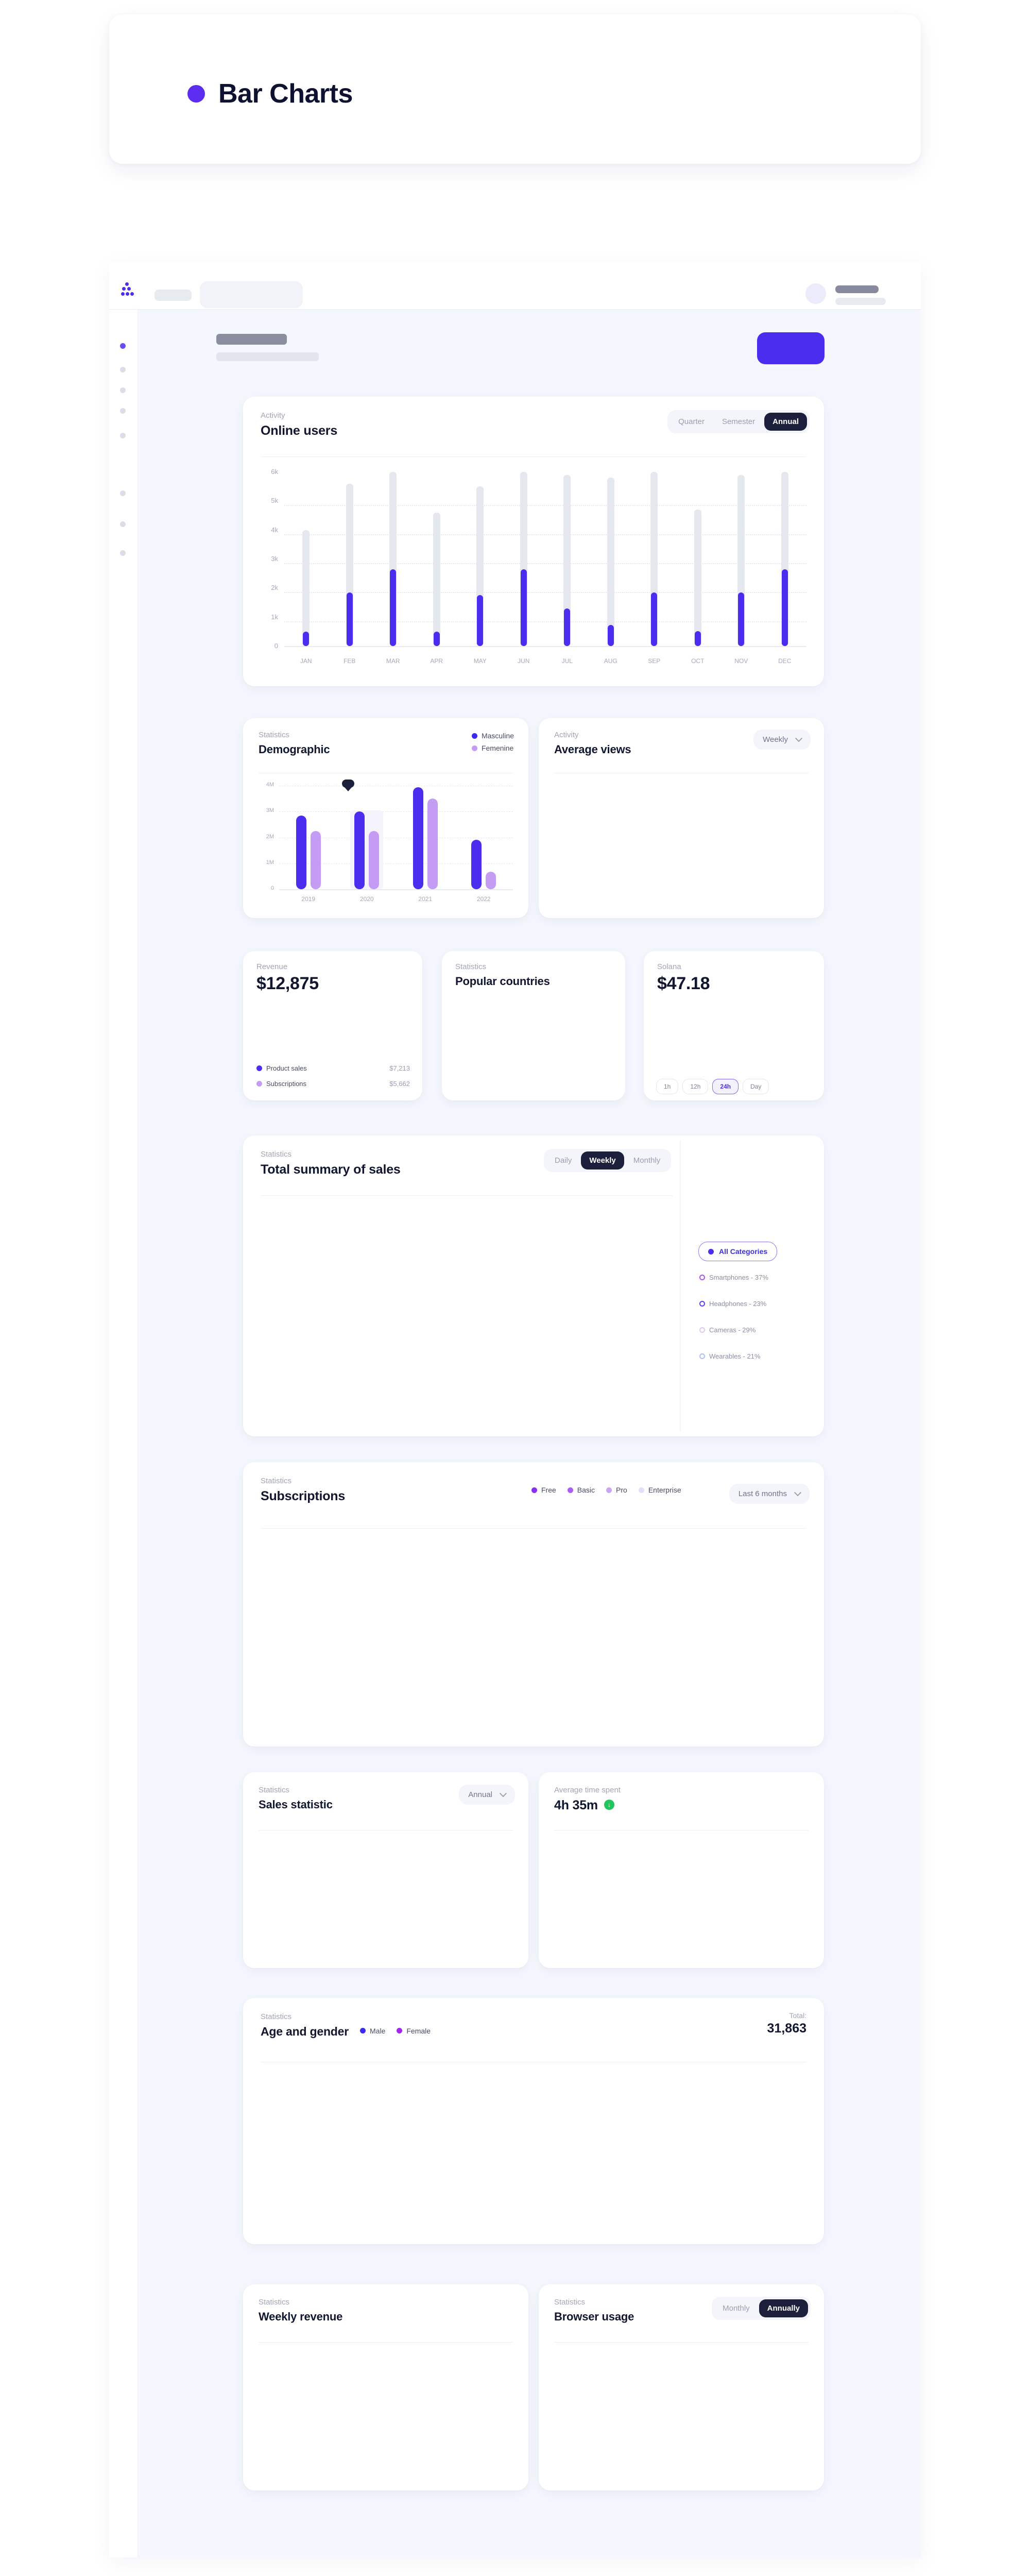  I want to click on bar-track, so click(306, 588).